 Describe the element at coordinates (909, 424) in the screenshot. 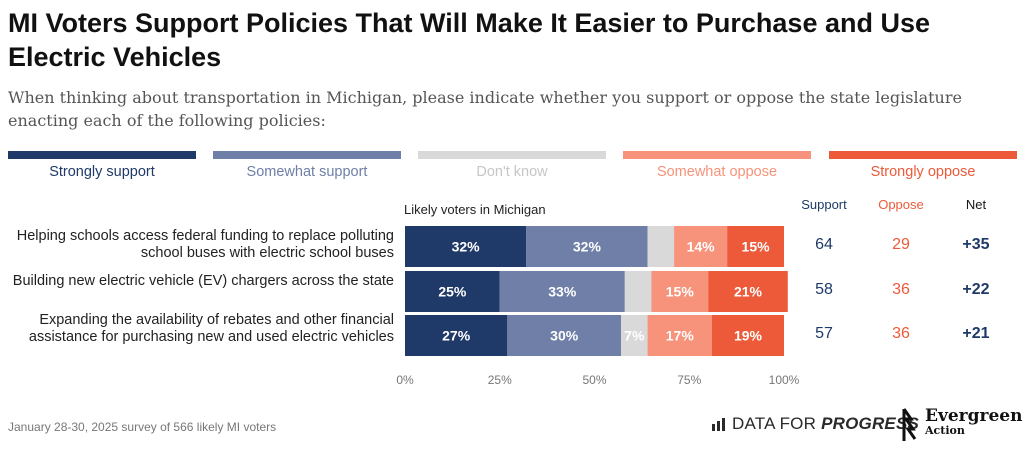

I see `evergreen-tree-icon` at that location.